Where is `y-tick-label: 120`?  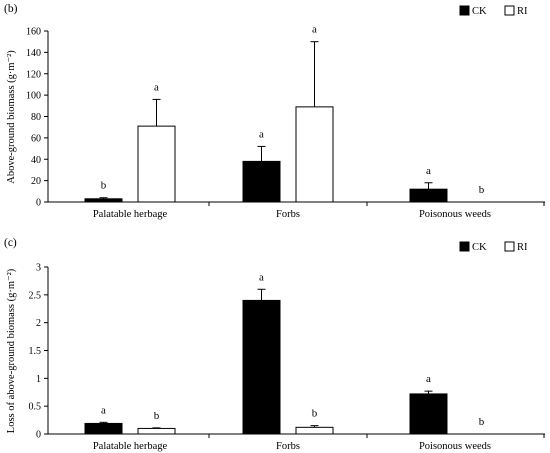 y-tick-label: 120 is located at coordinates (33, 74).